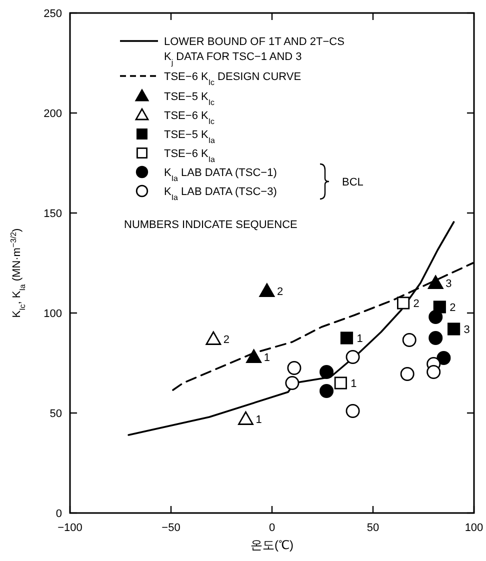 The height and width of the screenshot is (561, 486). Describe the element at coordinates (272, 545) in the screenshot. I see `x-axis-title: 온도(℃)` at that location.